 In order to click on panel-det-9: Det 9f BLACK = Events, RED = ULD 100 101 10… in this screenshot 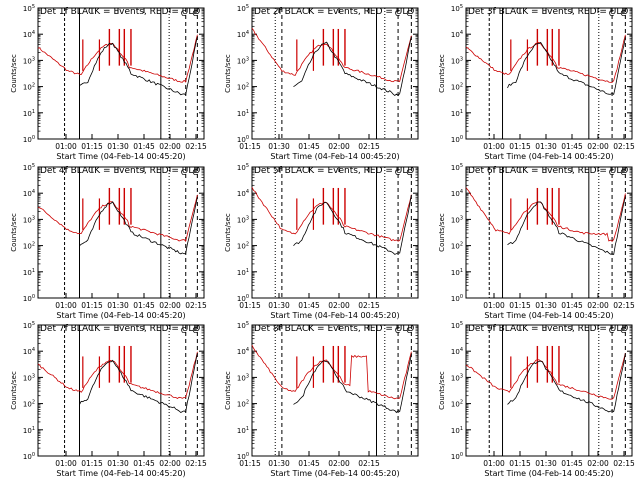, I will do `click(536, 399)`.